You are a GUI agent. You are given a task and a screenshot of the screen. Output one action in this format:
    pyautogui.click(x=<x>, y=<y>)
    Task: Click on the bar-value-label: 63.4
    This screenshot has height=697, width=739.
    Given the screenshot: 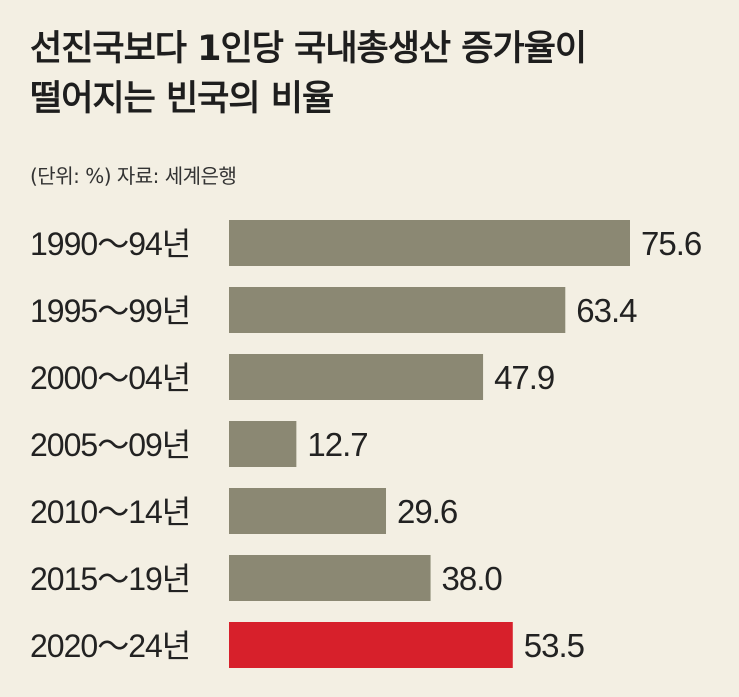 What is the action you would take?
    pyautogui.click(x=606, y=310)
    